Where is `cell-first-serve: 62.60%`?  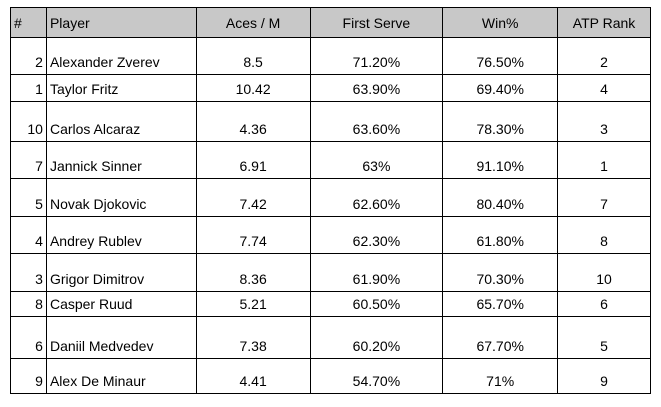
cell-first-serve: 62.60% is located at coordinates (376, 197).